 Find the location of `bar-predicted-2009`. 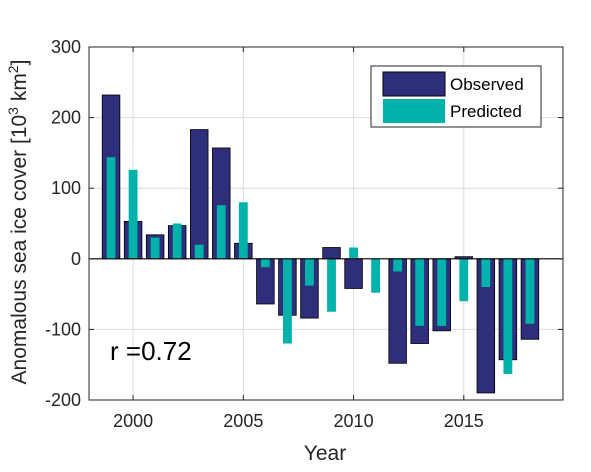

bar-predicted-2009 is located at coordinates (331, 285).